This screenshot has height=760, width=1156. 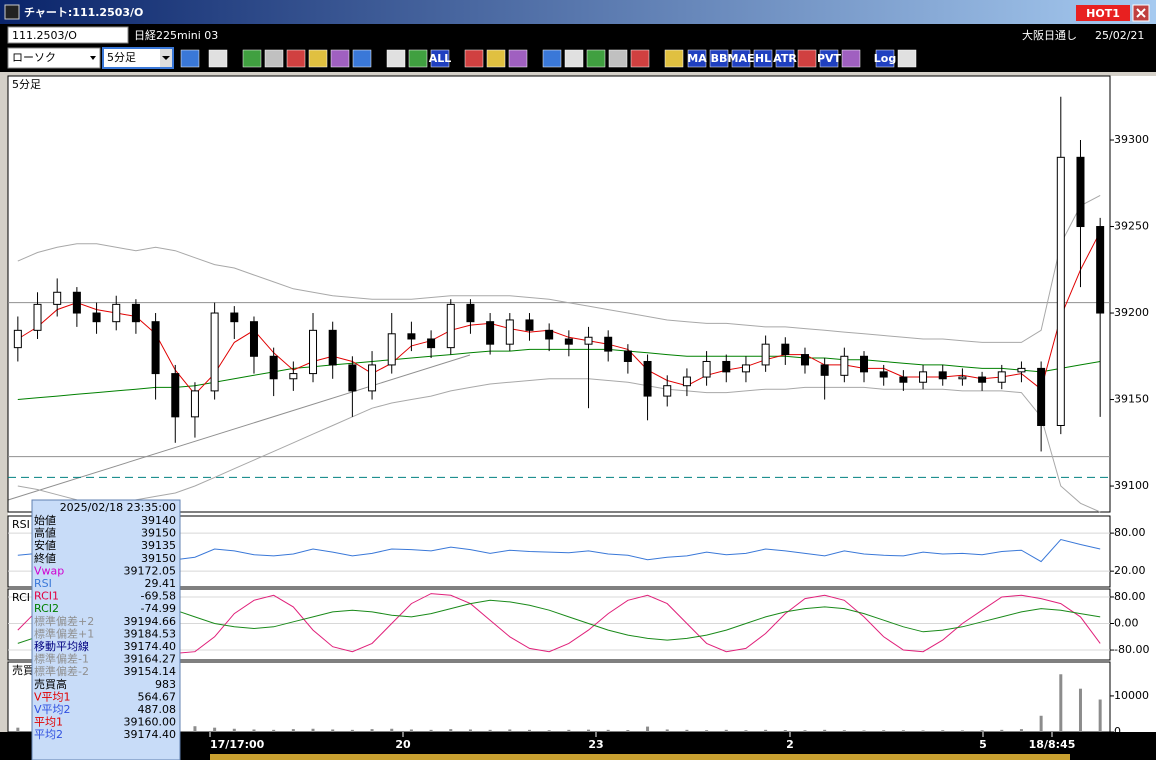 I want to click on chart-type-select, so click(x=54, y=58).